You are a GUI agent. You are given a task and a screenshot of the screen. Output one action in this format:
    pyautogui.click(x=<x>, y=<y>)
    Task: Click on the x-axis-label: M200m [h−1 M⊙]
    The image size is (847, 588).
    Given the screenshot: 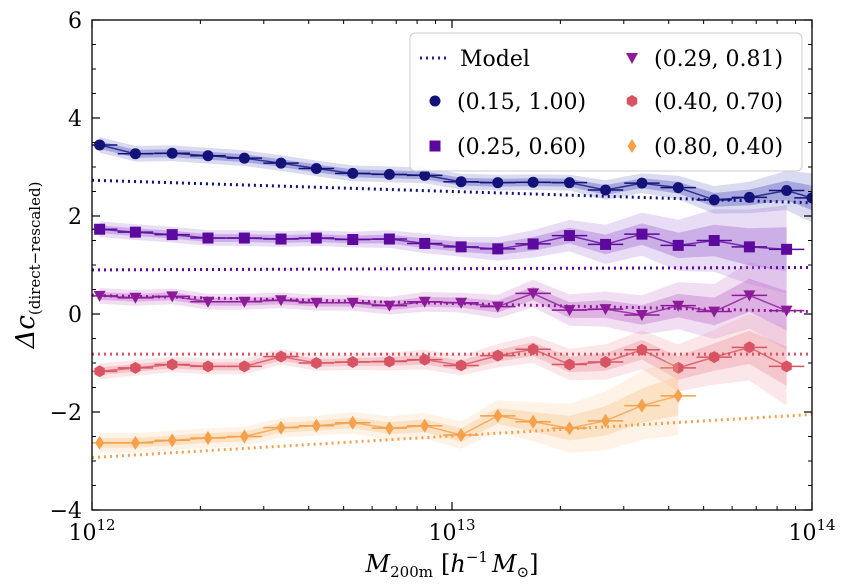 What is the action you would take?
    pyautogui.click(x=452, y=564)
    